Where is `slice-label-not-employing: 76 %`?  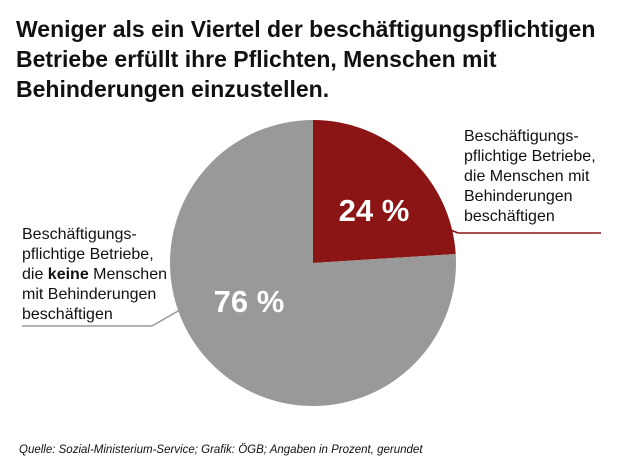
slice-label-not-employing: 76 % is located at coordinates (249, 301).